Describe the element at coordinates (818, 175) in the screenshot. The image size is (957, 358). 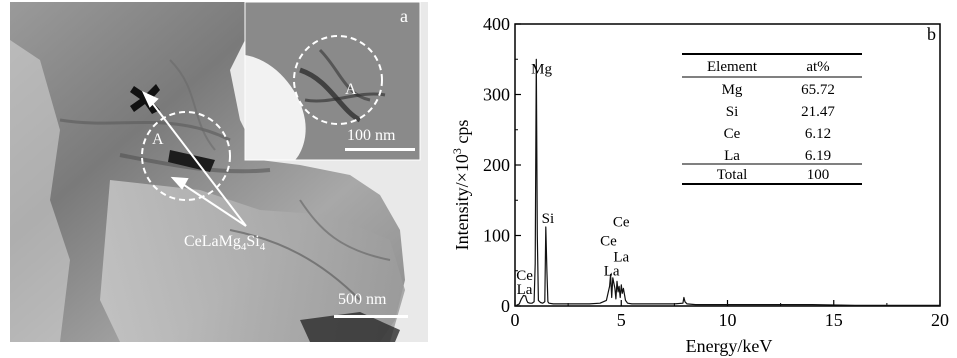
I see `table-total-value: 100` at that location.